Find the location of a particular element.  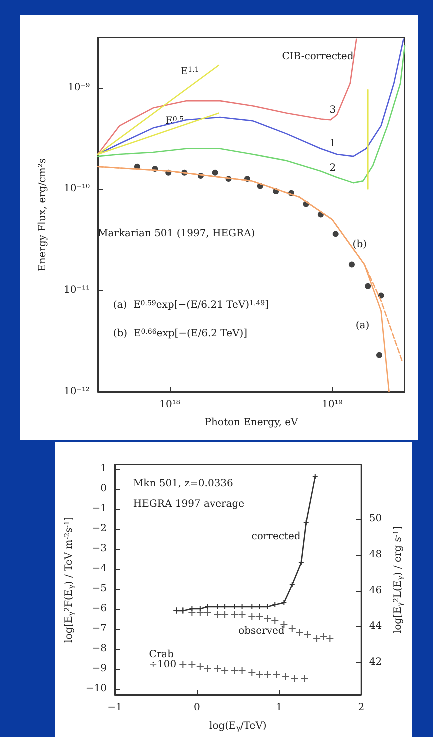

x-tick-label: −1 is located at coordinates (115, 708).